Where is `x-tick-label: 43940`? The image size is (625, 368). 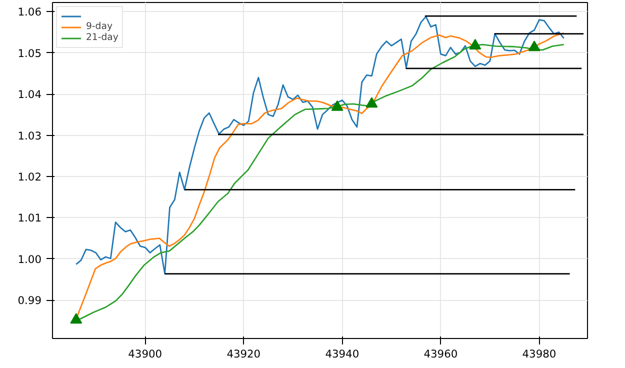
x-tick-label: 43940 is located at coordinates (342, 354).